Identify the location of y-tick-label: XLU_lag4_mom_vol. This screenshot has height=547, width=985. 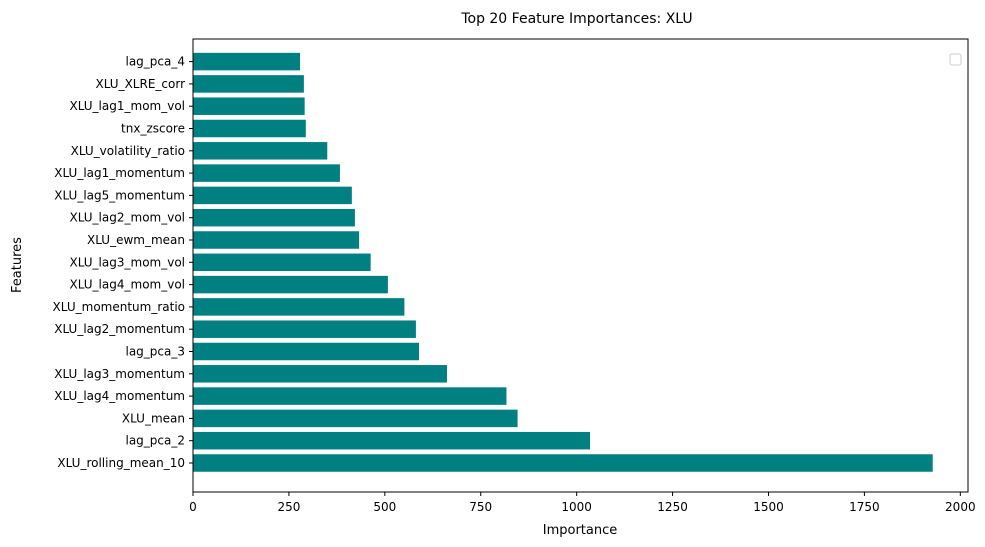
(127, 285).